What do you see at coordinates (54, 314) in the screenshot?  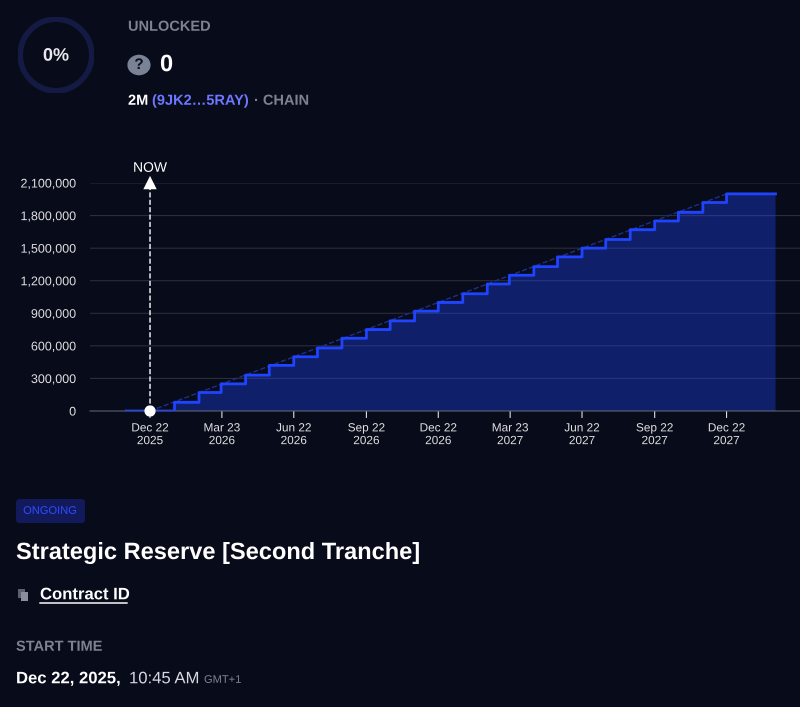 I see `y-tick-label: 900,000` at bounding box center [54, 314].